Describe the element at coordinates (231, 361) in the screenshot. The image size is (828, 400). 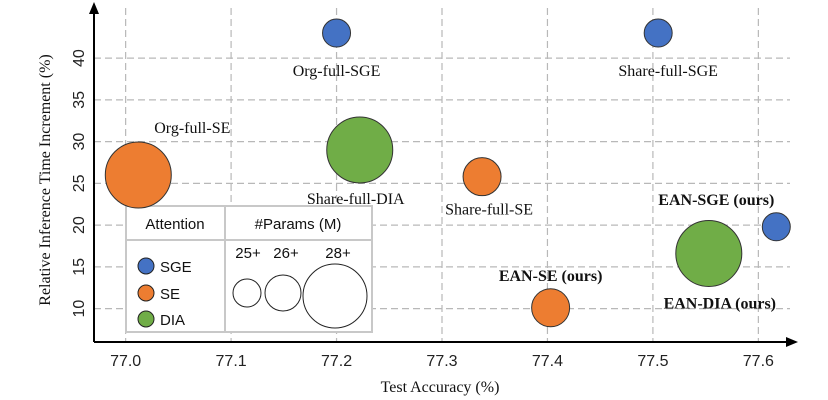
I see `x-tick-label: 77.1` at that location.